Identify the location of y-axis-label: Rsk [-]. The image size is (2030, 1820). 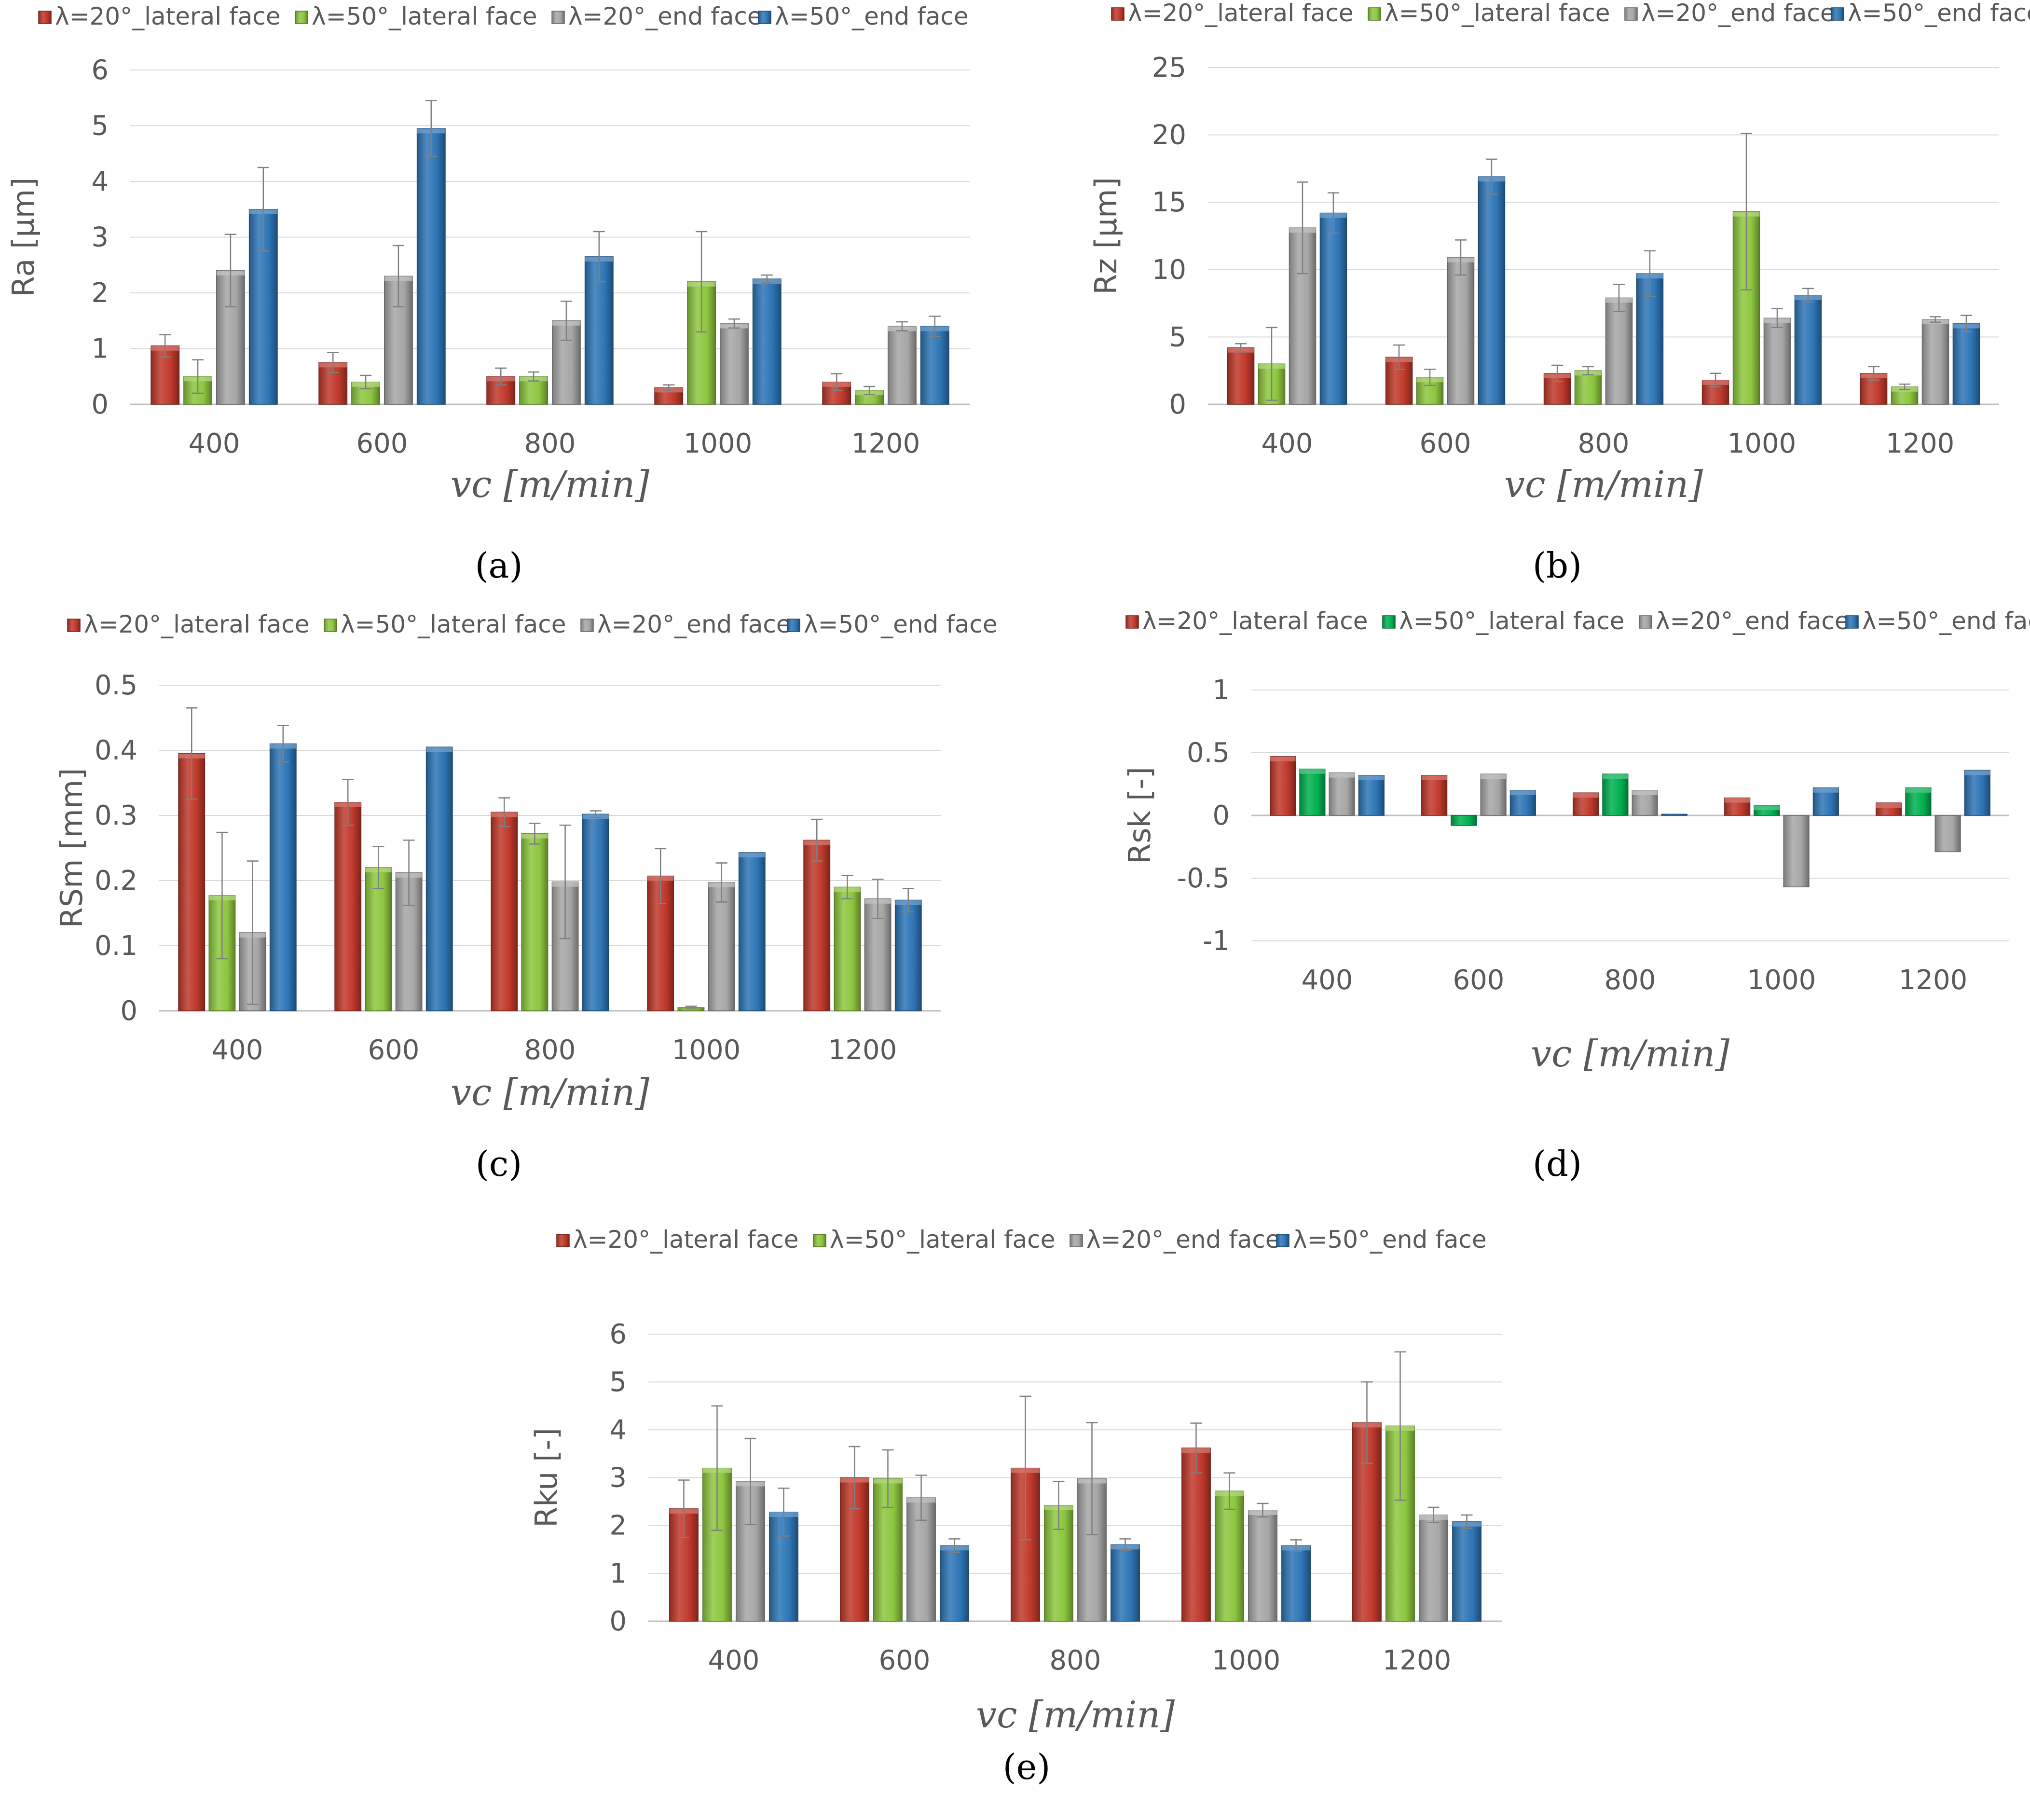
(1139, 815).